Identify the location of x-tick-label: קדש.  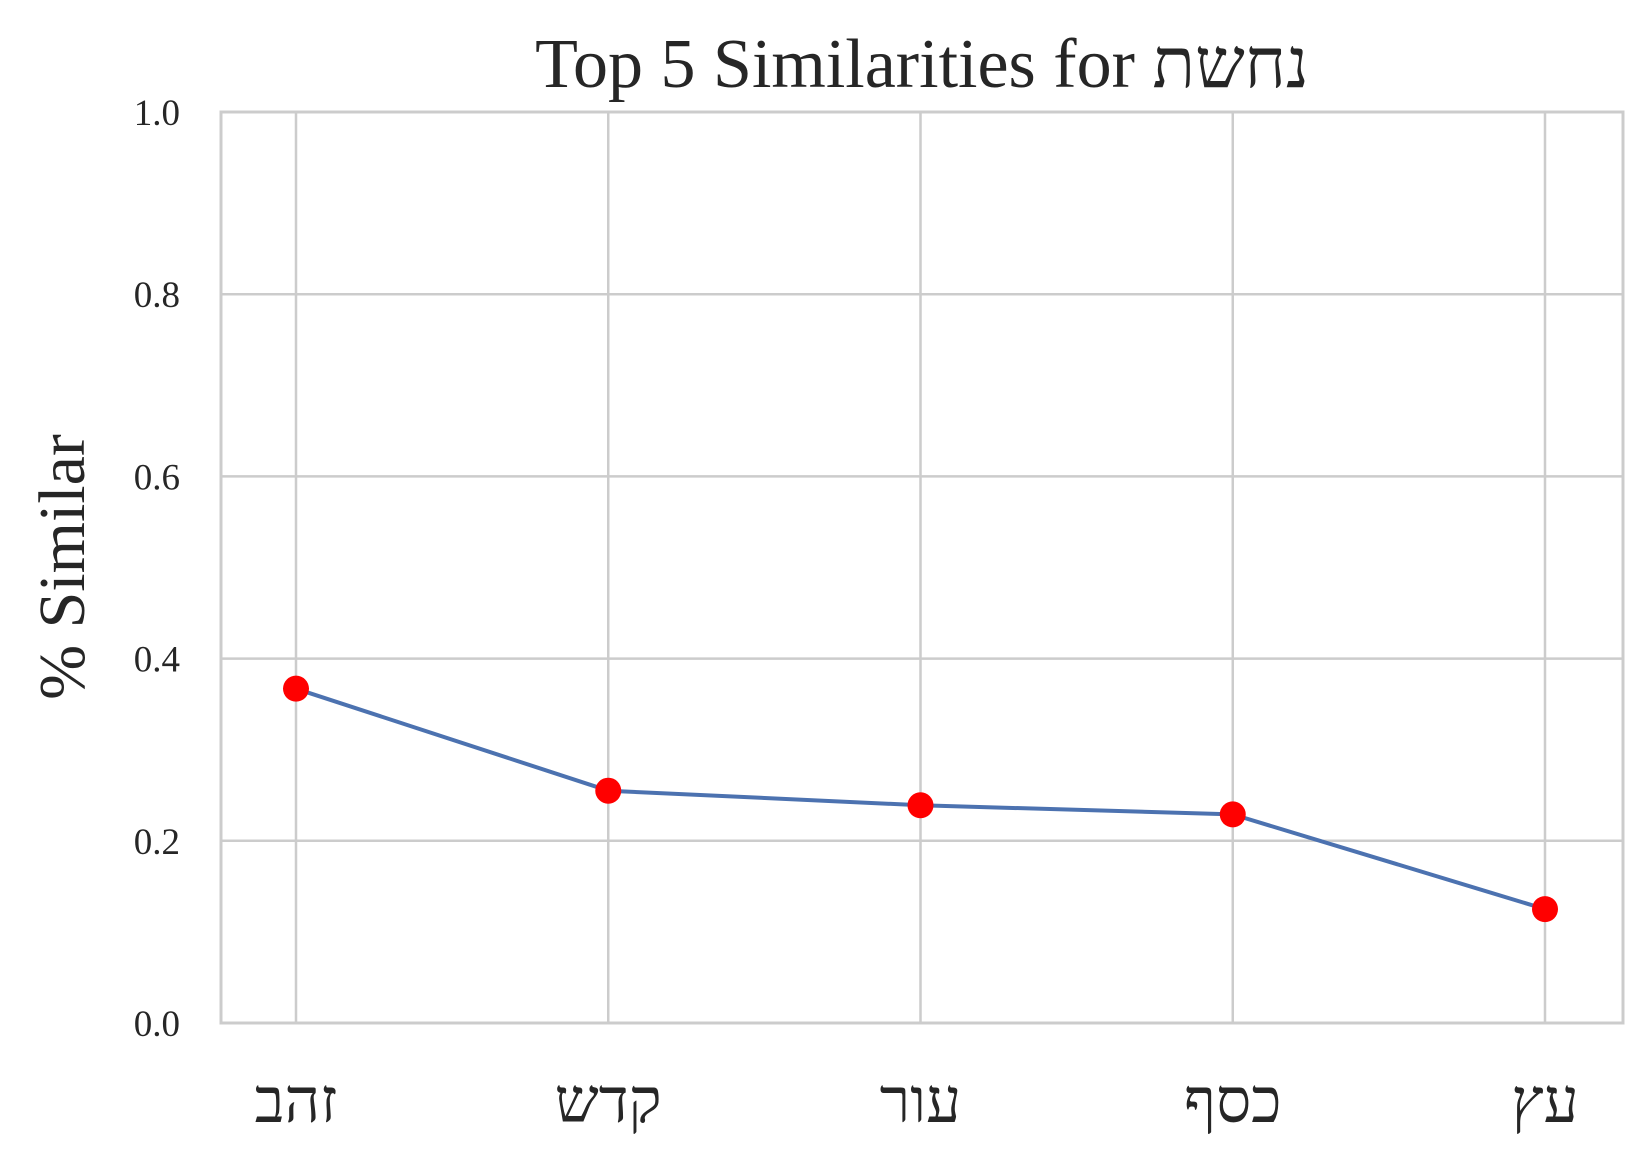
(608, 1100).